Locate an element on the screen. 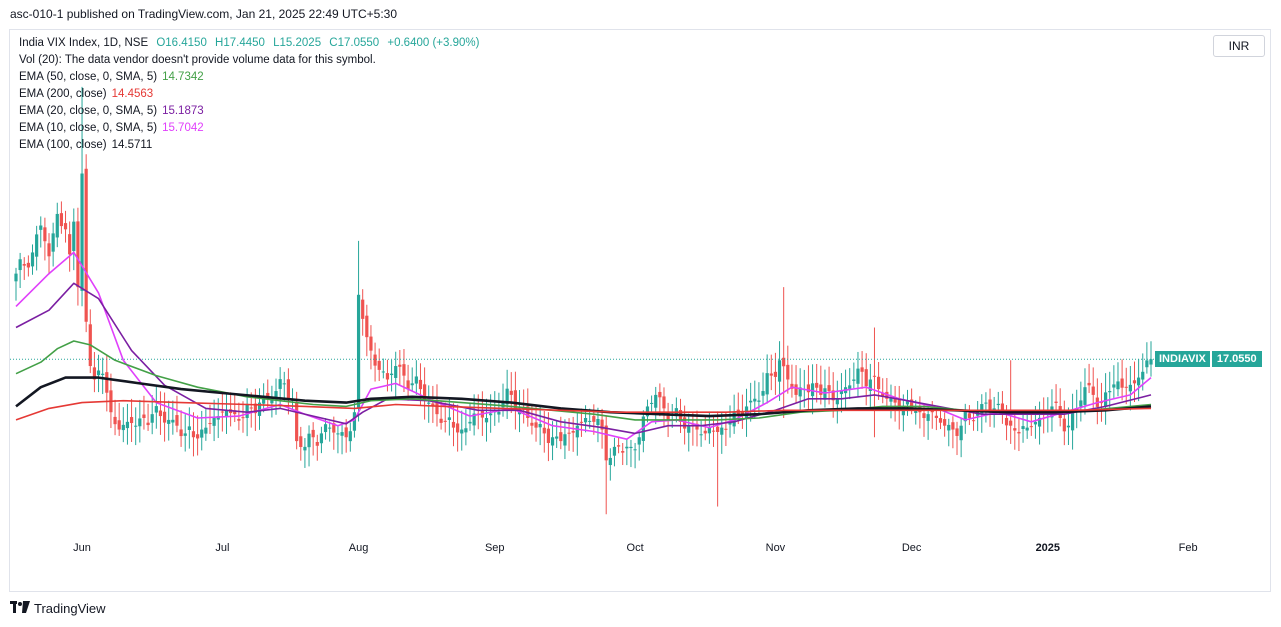 This screenshot has height=627, width=1281. indicator-value: 14.5711 is located at coordinates (132, 145).